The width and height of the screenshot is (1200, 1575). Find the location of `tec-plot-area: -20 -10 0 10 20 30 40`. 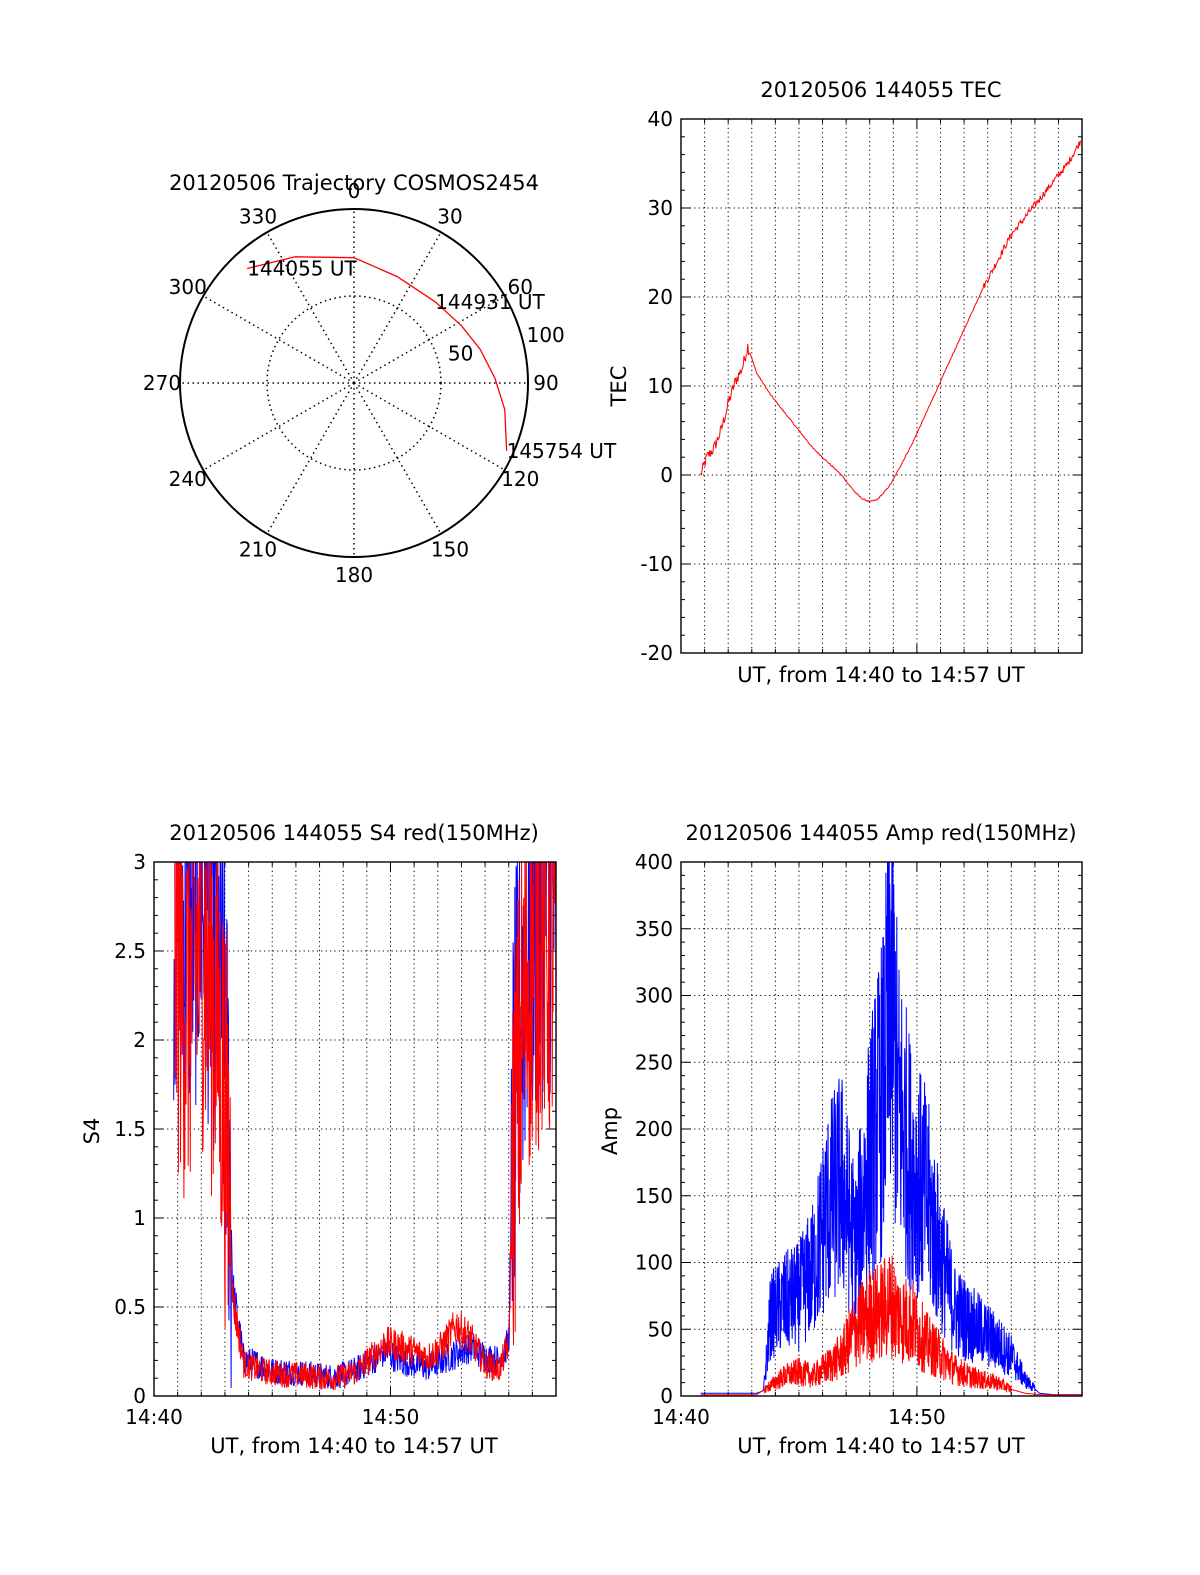

tec-plot-area: -20 -10 0 10 20 30 40 is located at coordinates (861, 386).